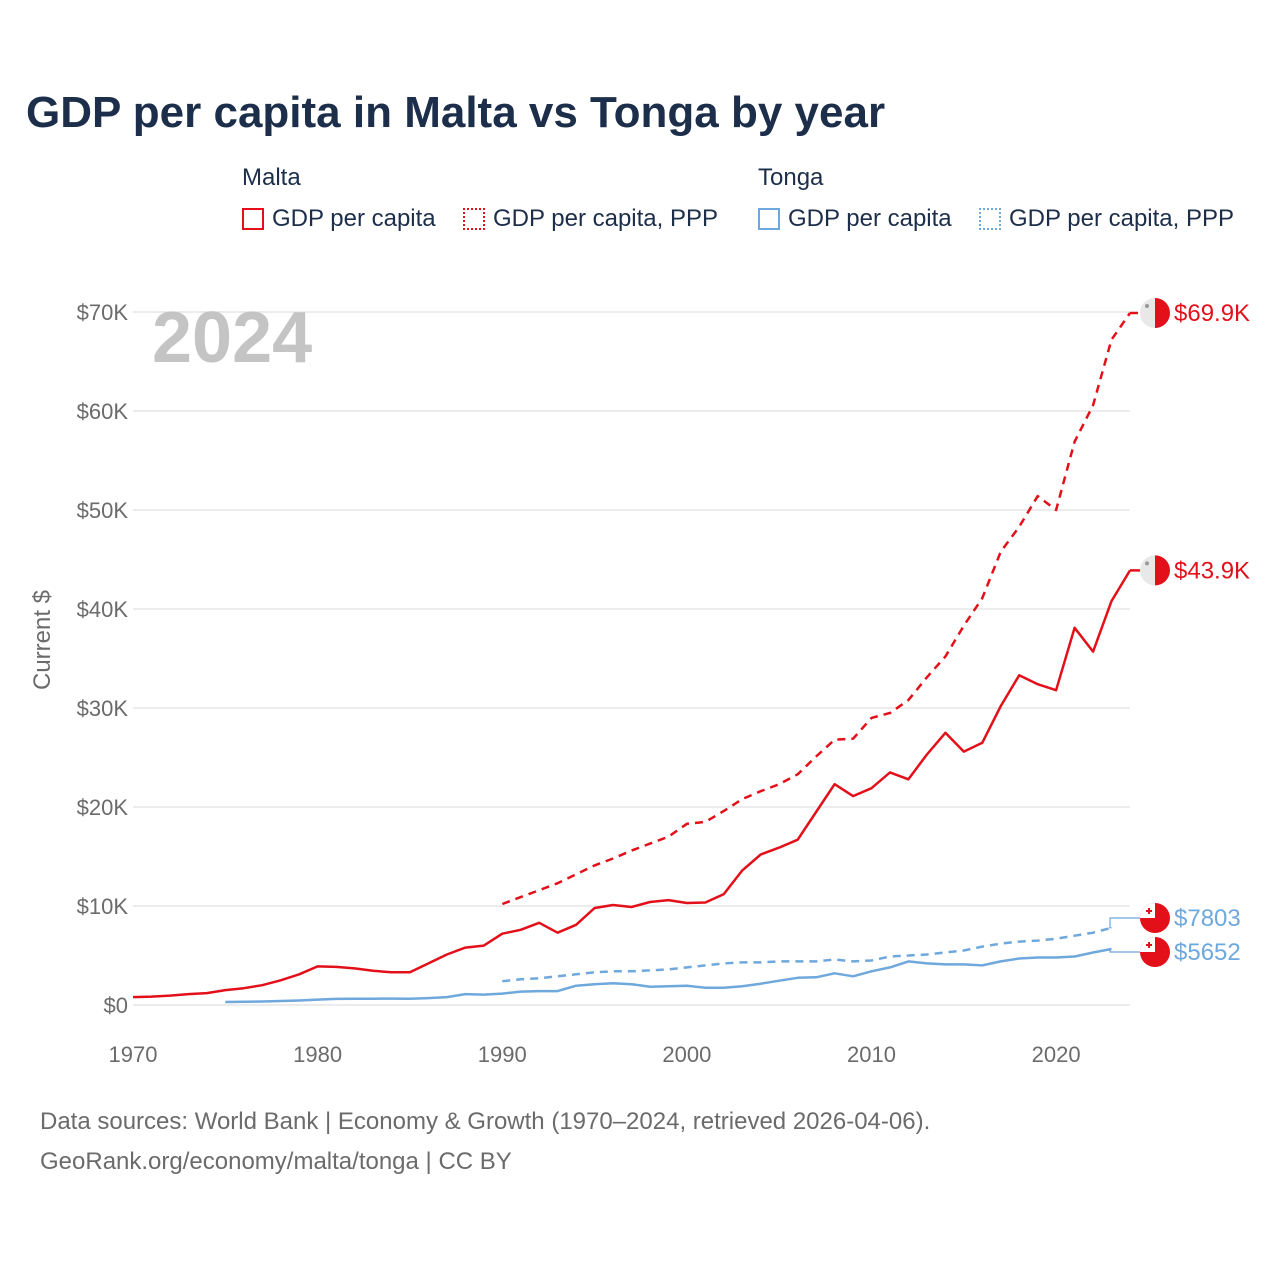 Image resolution: width=1280 pixels, height=1280 pixels. Describe the element at coordinates (103, 807) in the screenshot. I see `y-tick-label: $20K` at that location.